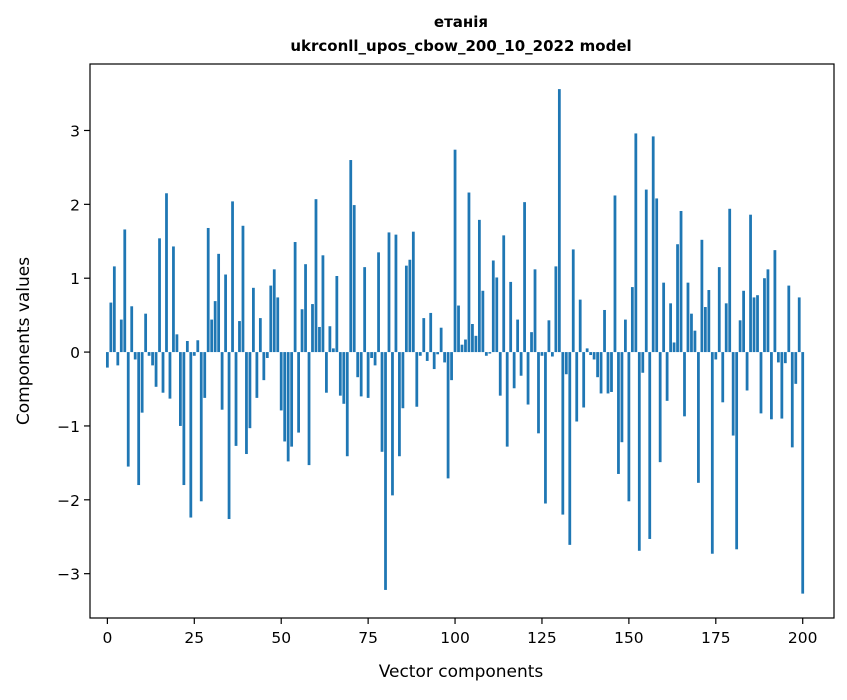  I want to click on y-tick-label: −1, so click(68, 427).